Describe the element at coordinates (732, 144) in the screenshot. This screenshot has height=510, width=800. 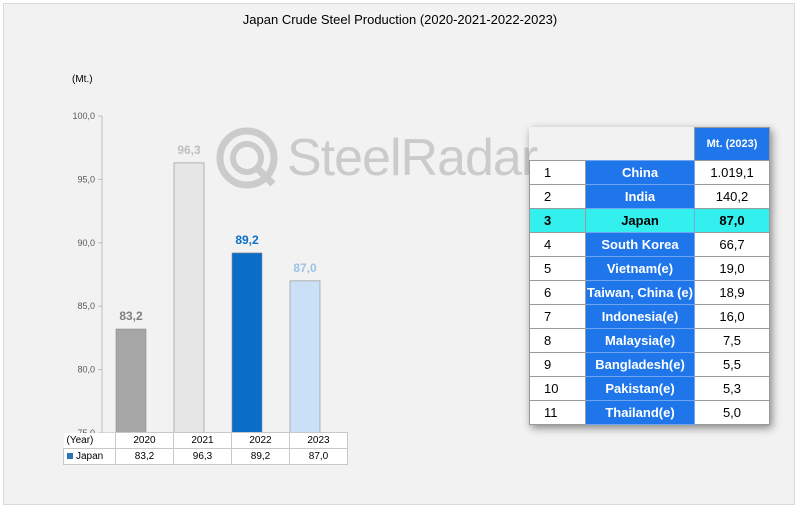
I see `ranking-header: Mt. (2023)` at that location.